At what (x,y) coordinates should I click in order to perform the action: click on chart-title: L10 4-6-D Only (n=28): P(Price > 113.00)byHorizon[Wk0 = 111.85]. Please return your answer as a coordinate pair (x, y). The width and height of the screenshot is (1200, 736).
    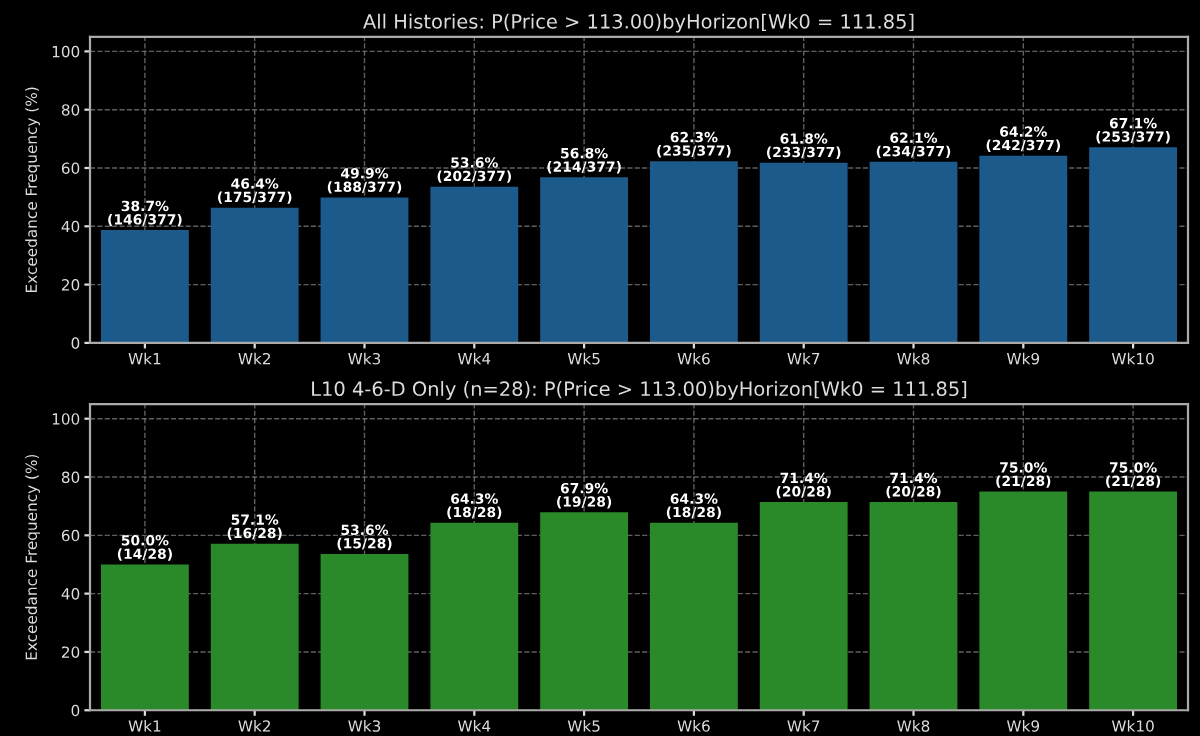
    Looking at the image, I should click on (639, 390).